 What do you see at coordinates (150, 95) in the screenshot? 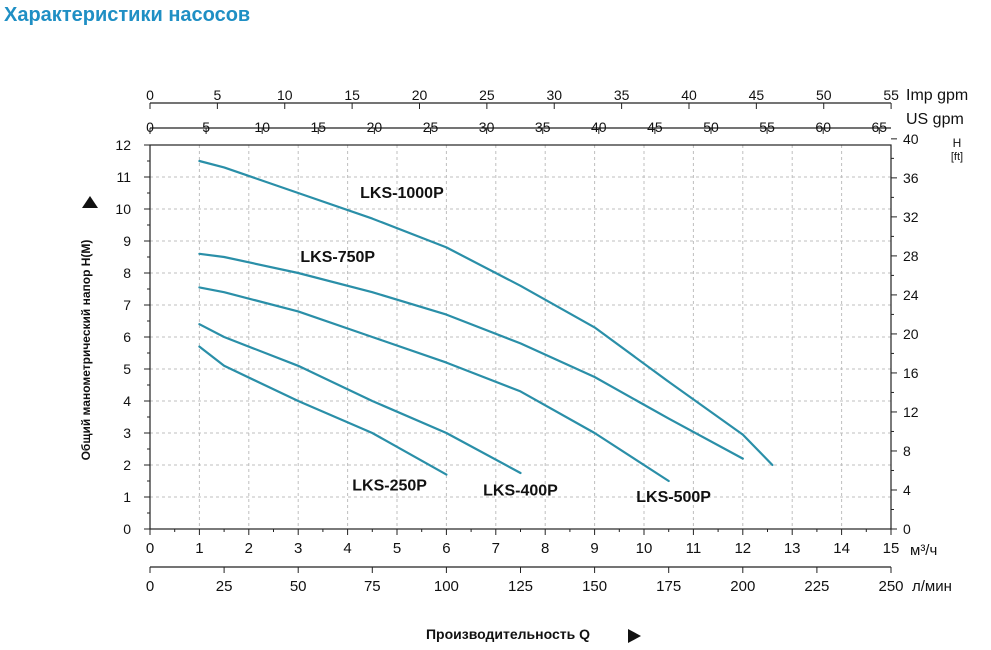
I see `x-tick-label-imp-gpm: 0` at bounding box center [150, 95].